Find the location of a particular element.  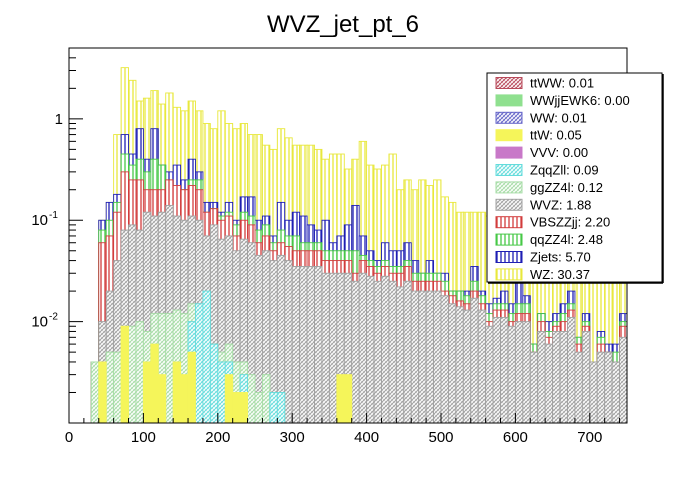

x-tick-label: 200 is located at coordinates (217, 437).